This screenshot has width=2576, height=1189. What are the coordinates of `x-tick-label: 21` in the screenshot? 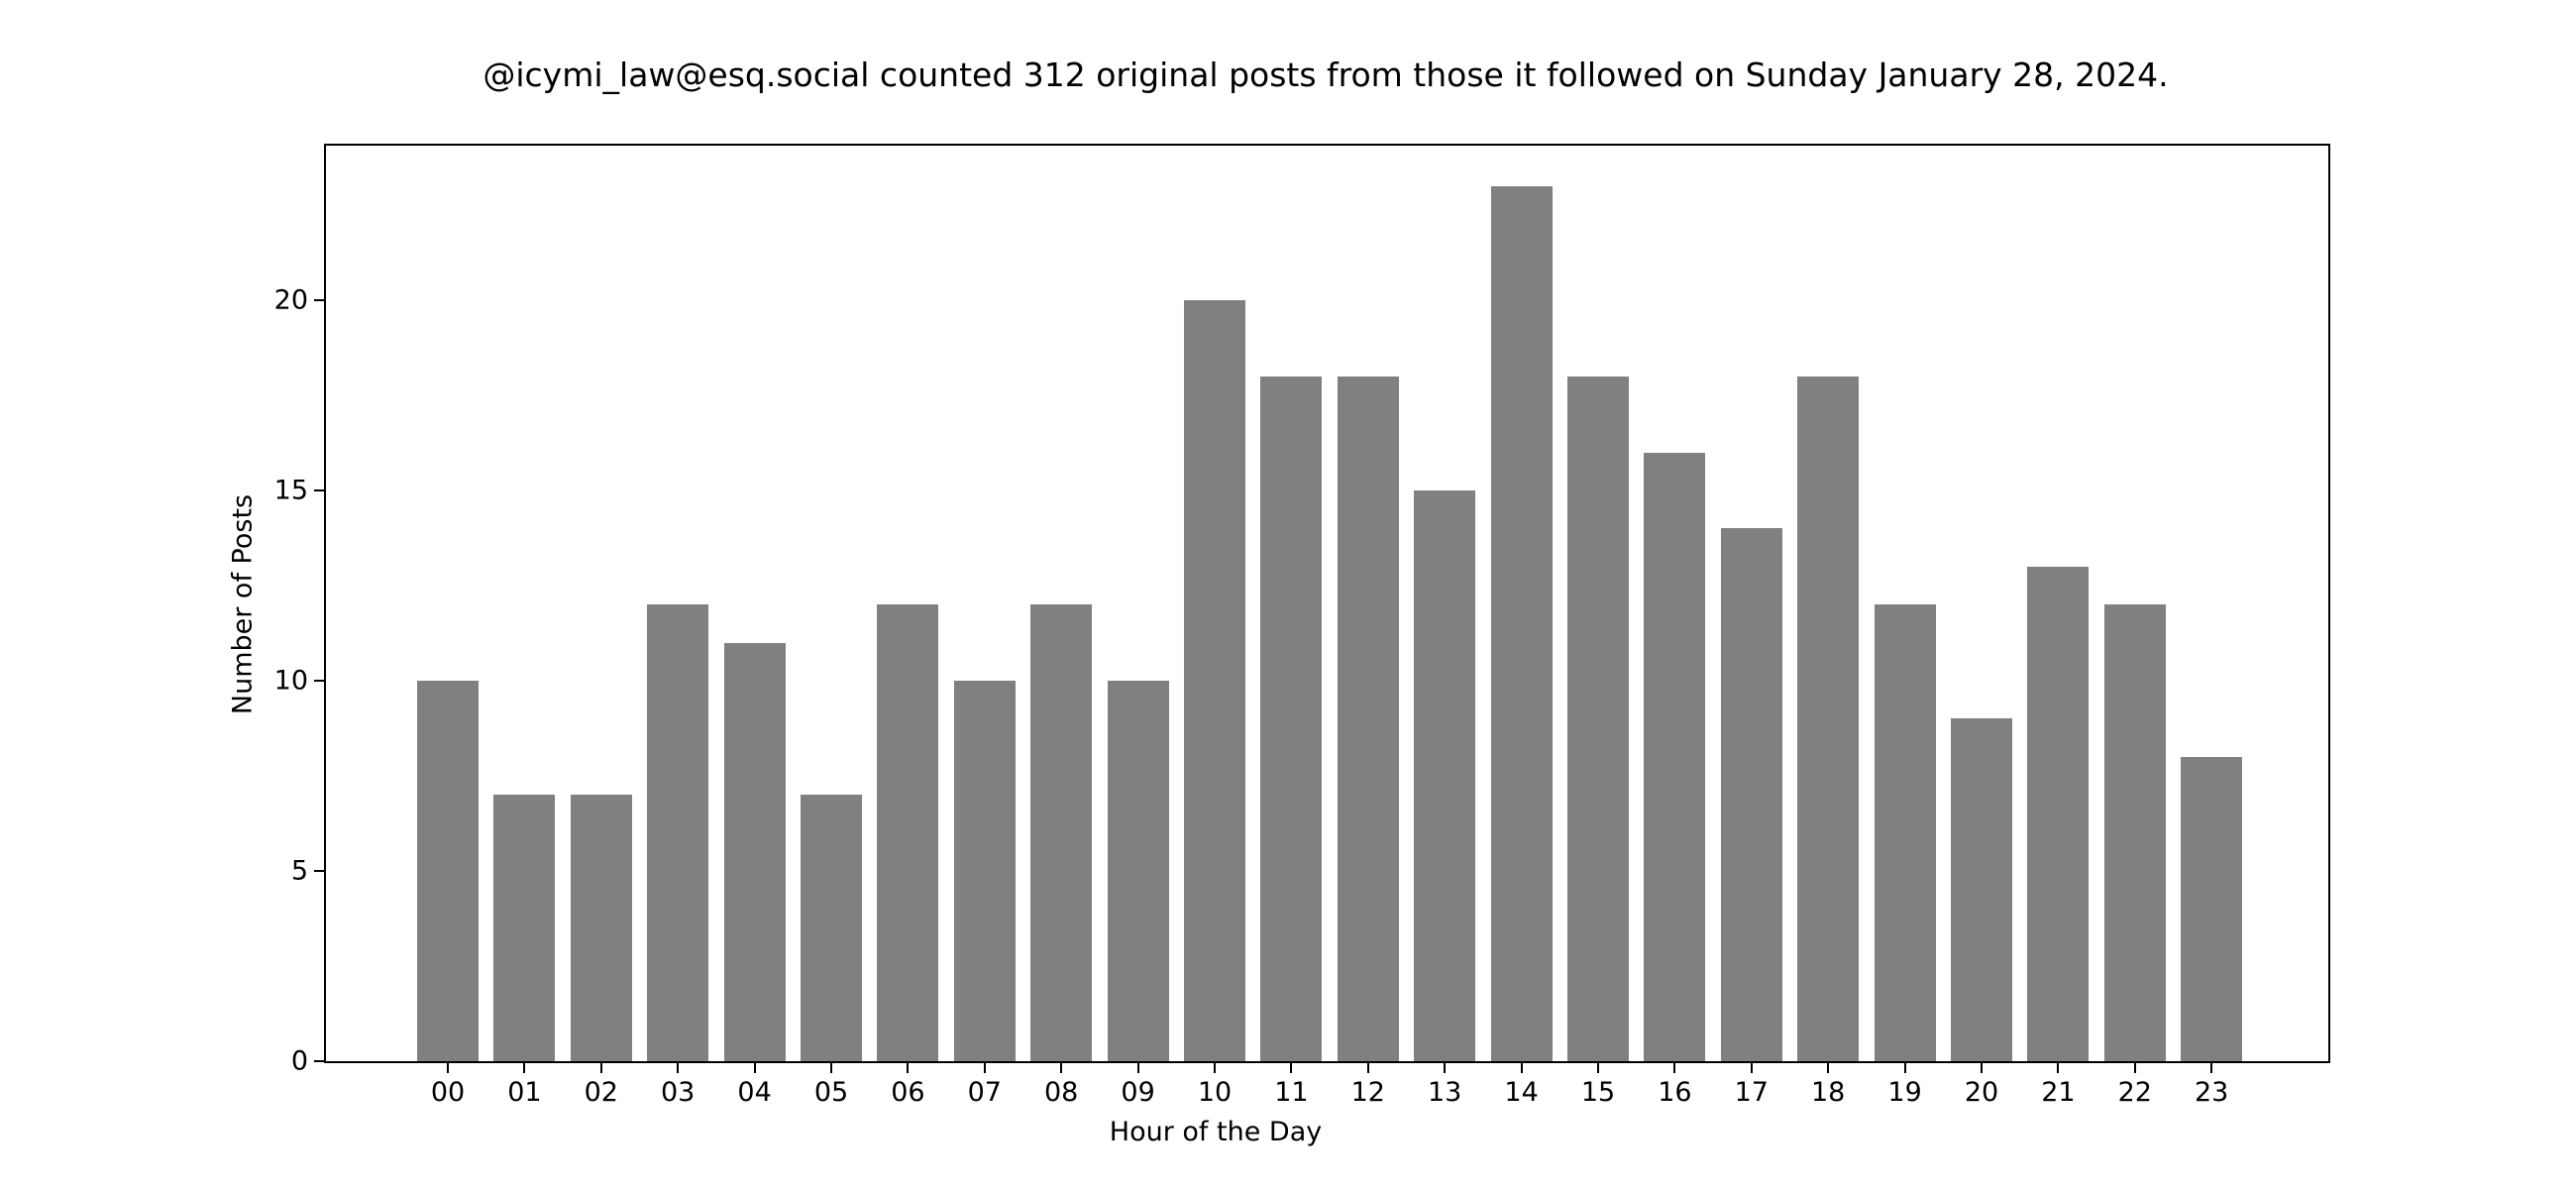 It's located at (2058, 1093).